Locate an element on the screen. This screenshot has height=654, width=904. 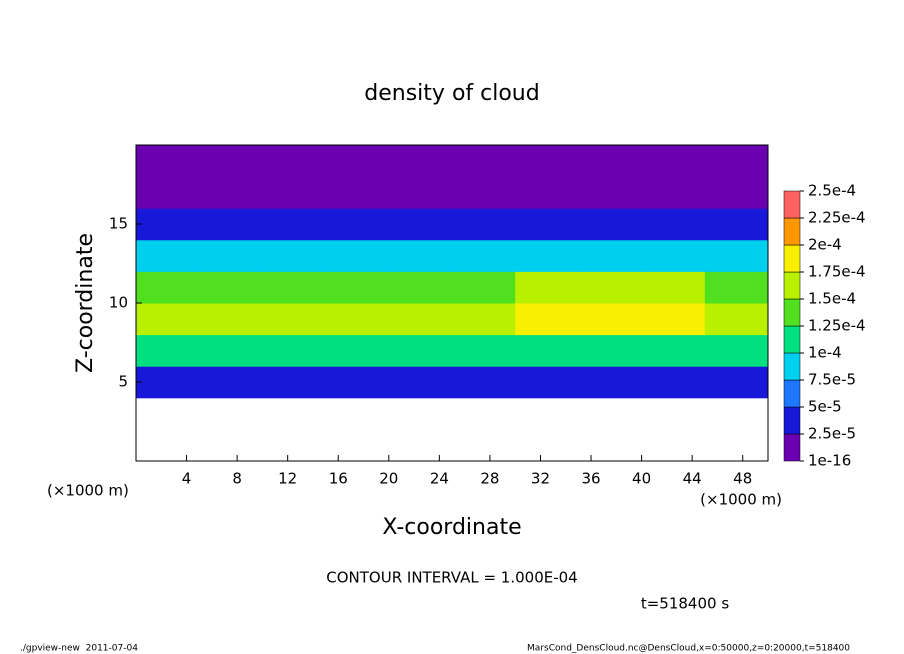
x-tick-label: 36 is located at coordinates (590, 479).